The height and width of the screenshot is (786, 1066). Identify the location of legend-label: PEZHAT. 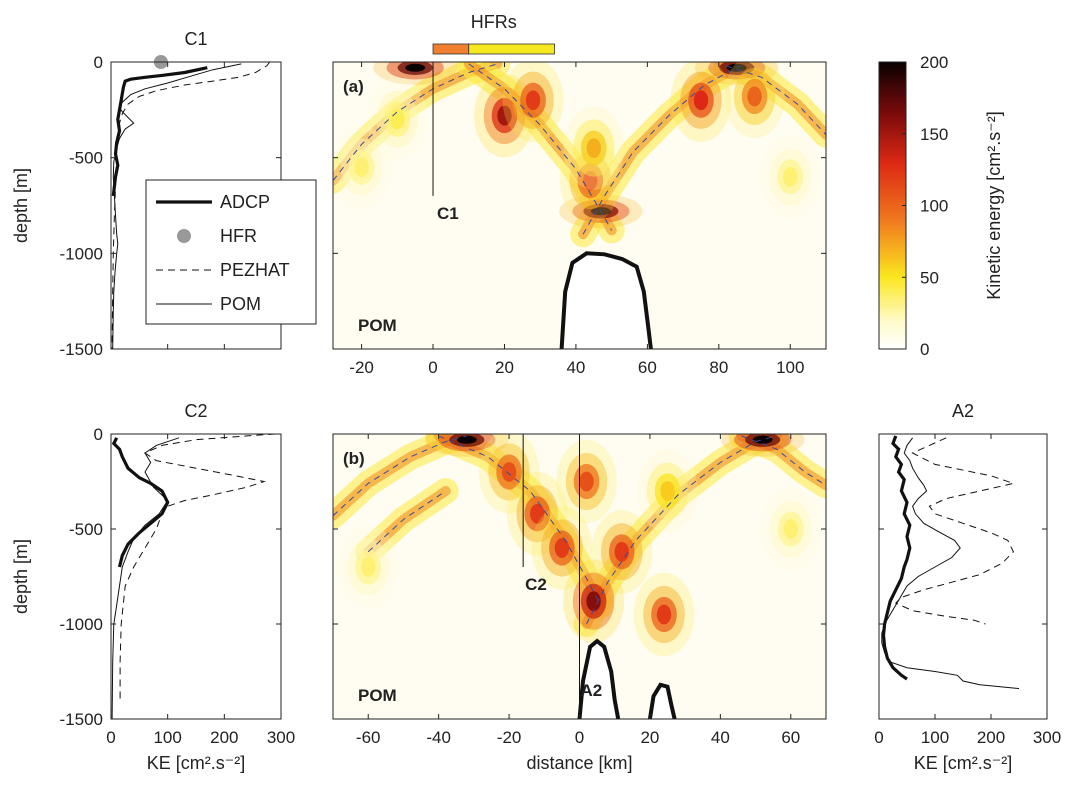
(255, 270).